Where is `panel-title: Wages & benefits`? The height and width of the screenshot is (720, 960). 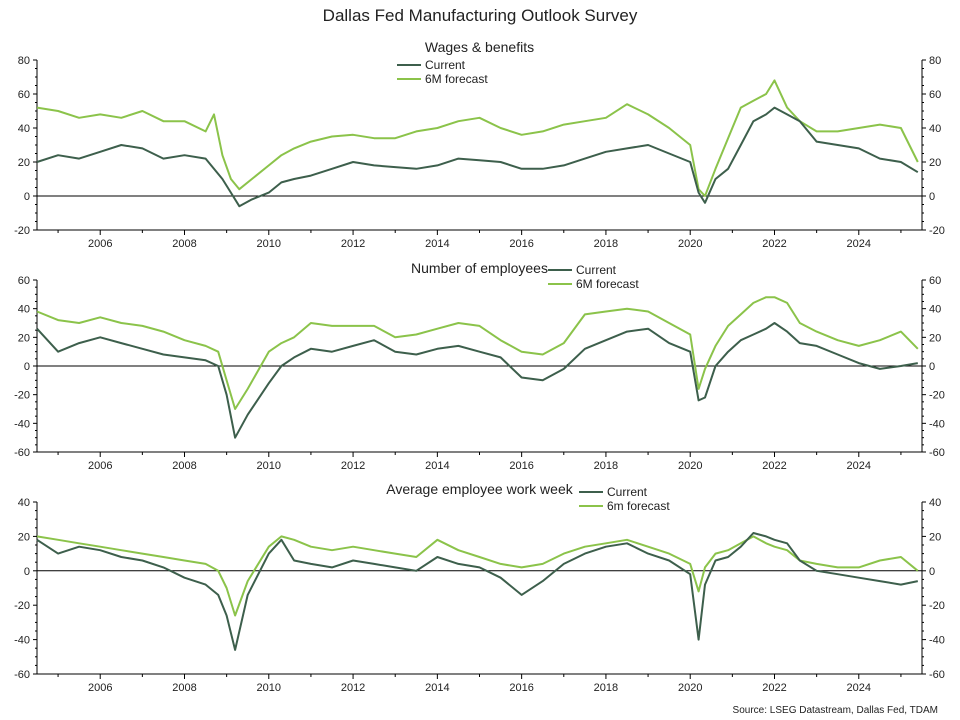 panel-title: Wages & benefits is located at coordinates (479, 47).